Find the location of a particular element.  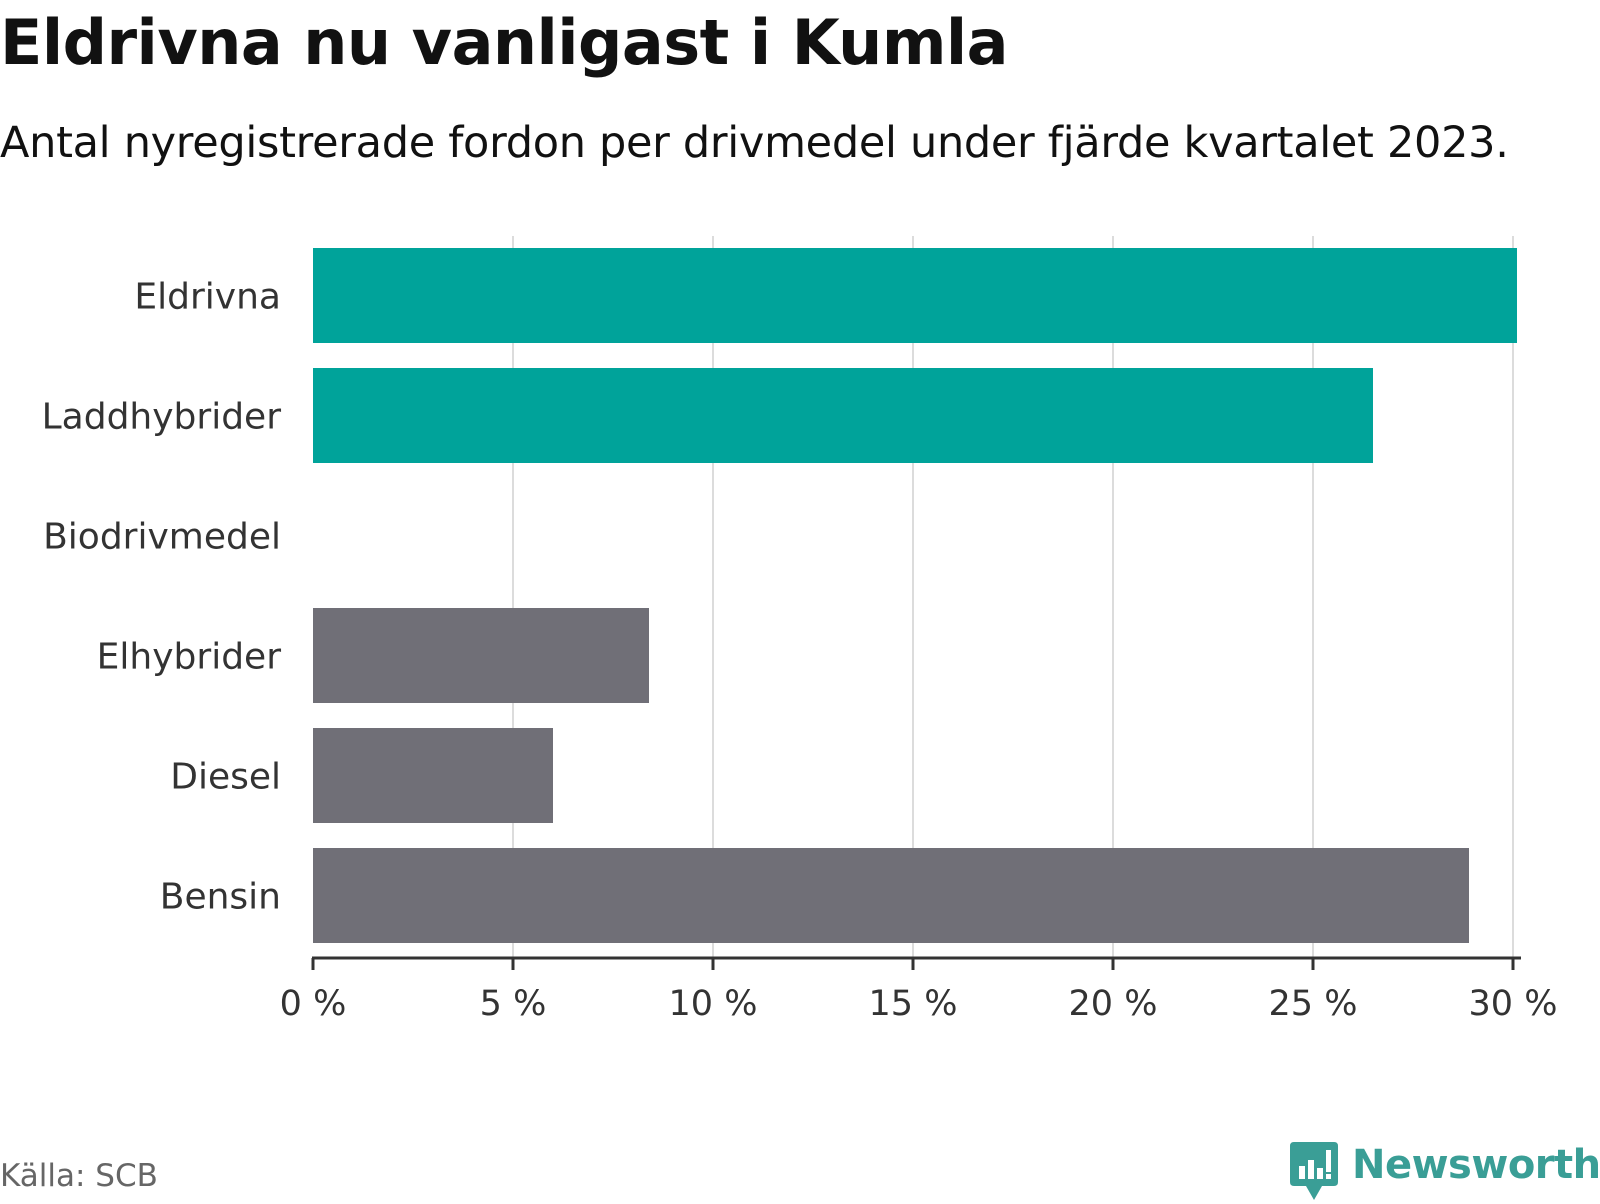

chart-title: Eldrivna nu vanligast i Kumla is located at coordinates (504, 42).